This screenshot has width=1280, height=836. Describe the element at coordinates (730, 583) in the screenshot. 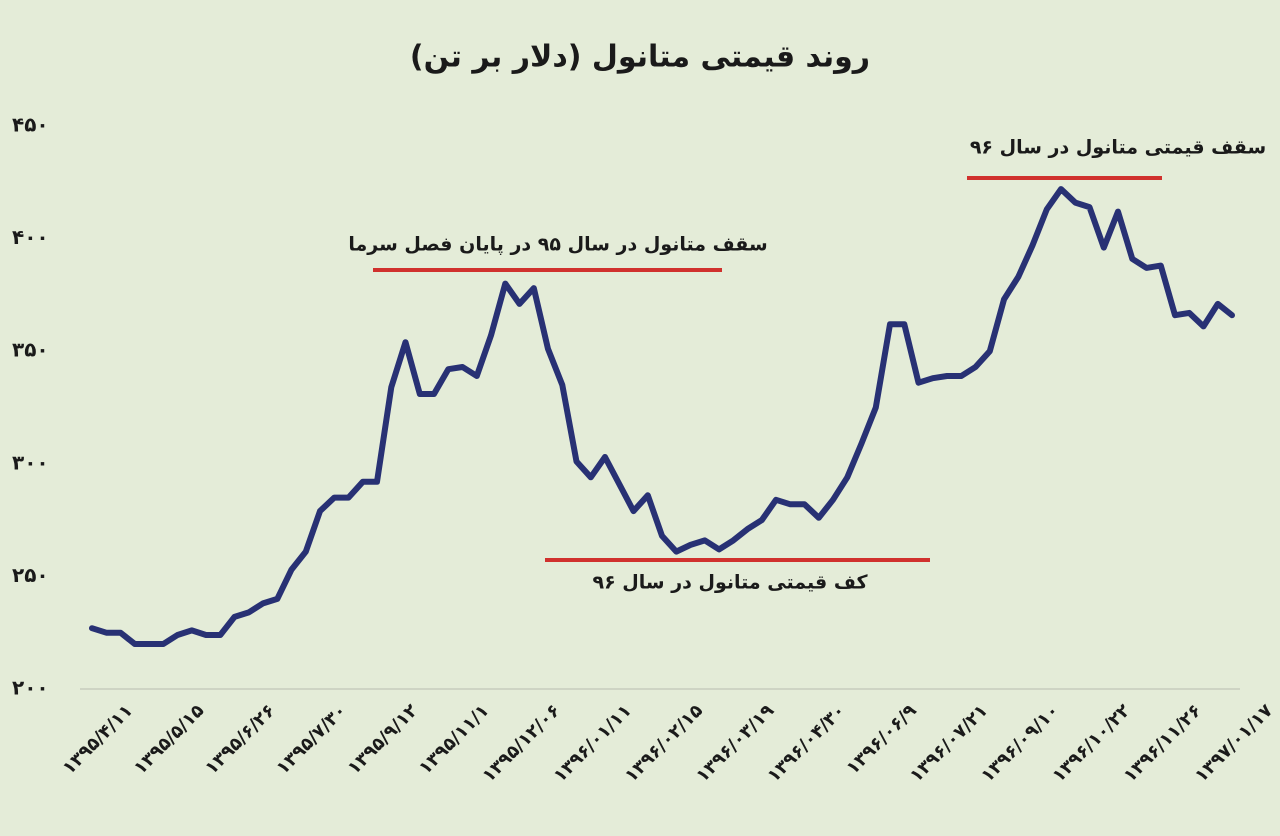

I see `annotation: کف قیمتی متانول در سال ۹۶` at that location.